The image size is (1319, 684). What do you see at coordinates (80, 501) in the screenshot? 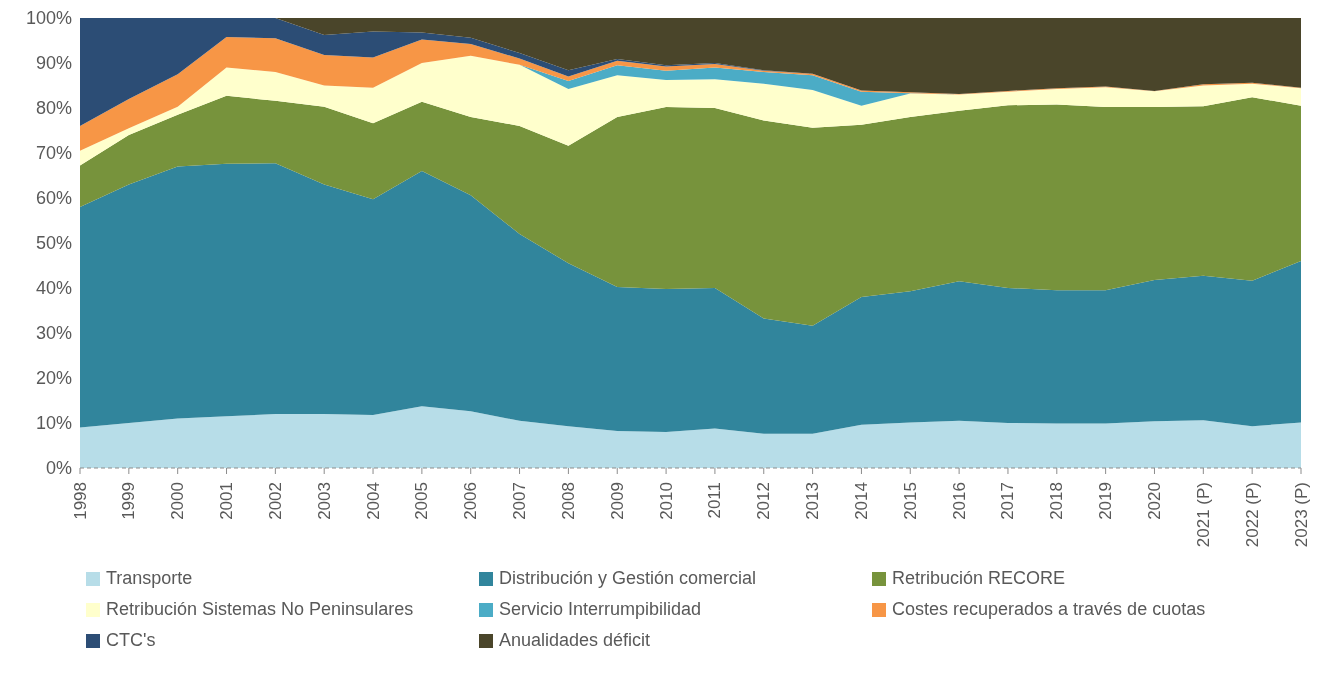
I see `x-tick-label: 1998` at bounding box center [80, 501].